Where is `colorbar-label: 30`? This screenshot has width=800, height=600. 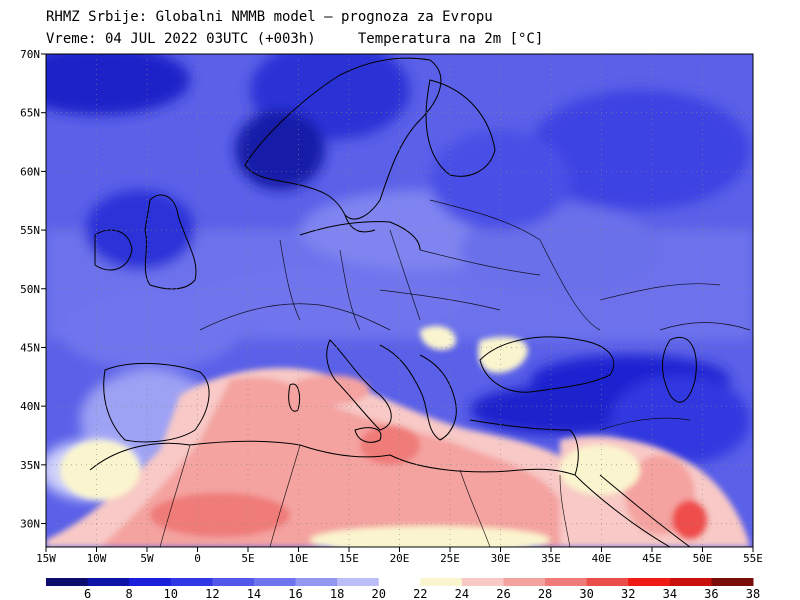 colorbar-label: 30 is located at coordinates (586, 593).